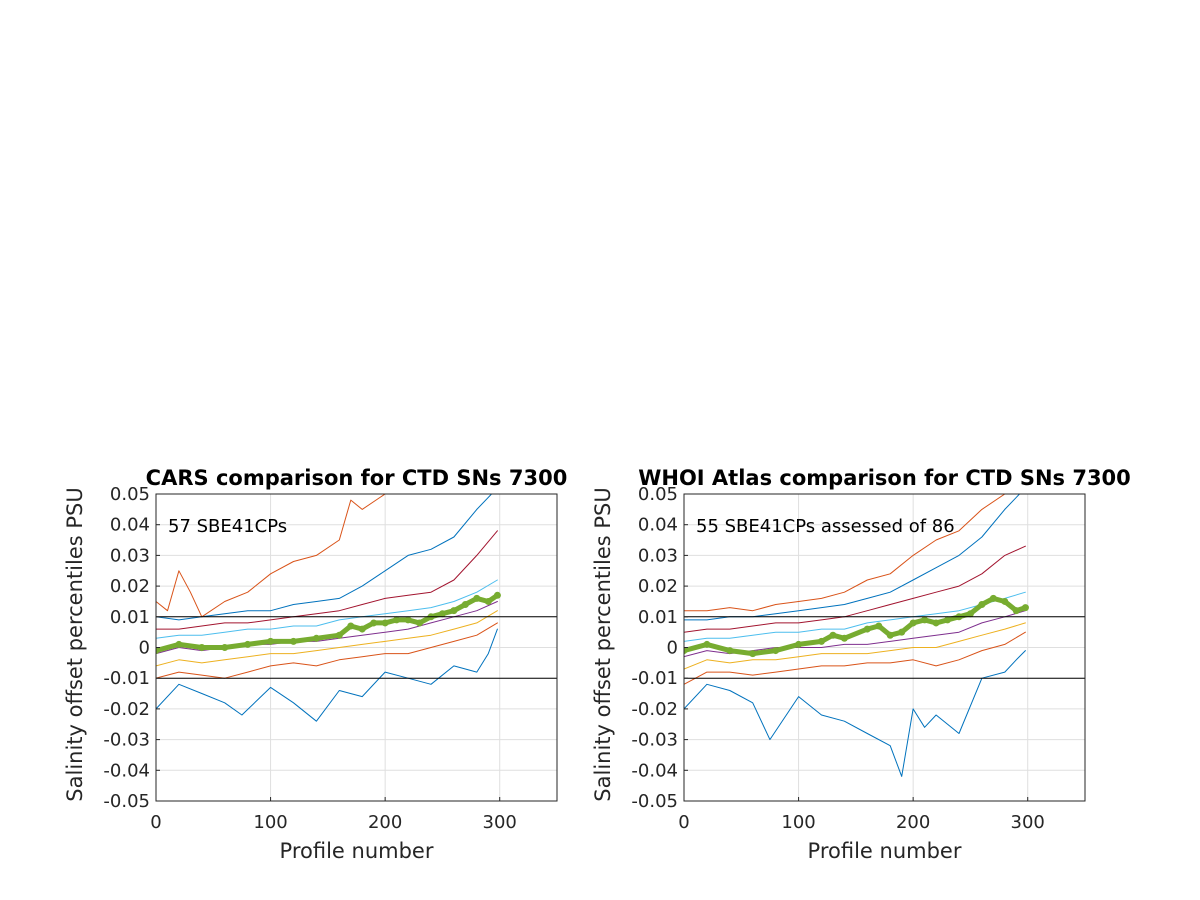 The image size is (1200, 900). Describe the element at coordinates (884, 478) in the screenshot. I see `chart-title: WHOI Atlas comparison for CTD SNs 7300` at that location.